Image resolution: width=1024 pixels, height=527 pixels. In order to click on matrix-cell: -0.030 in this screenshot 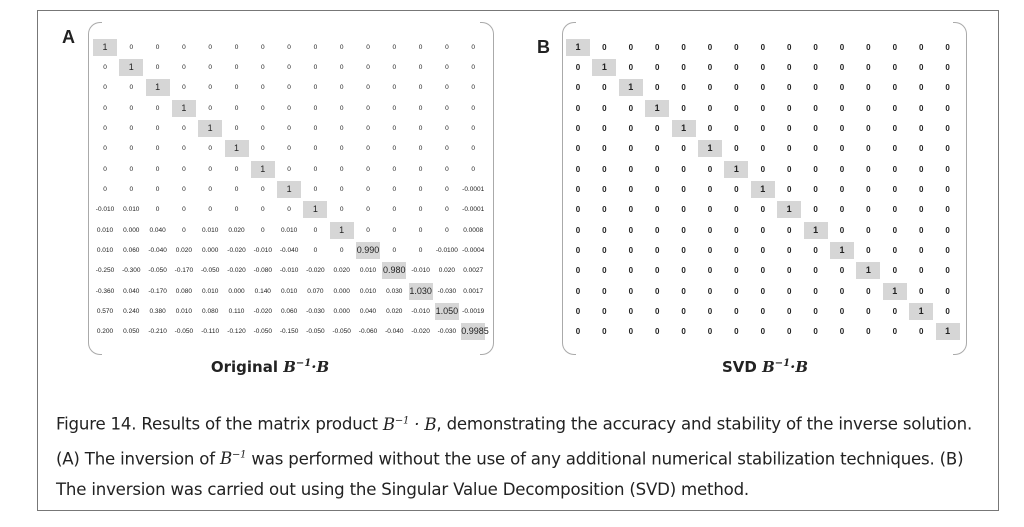, I will do `click(447, 332)`.